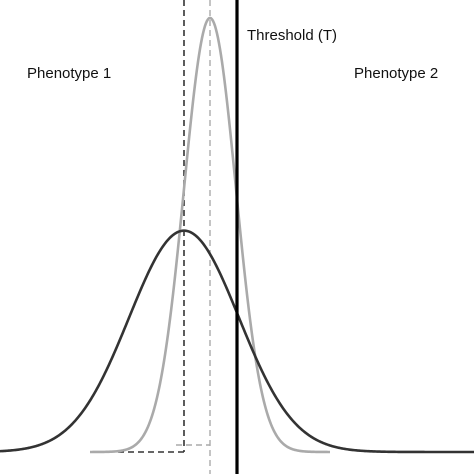  Describe the element at coordinates (292, 35) in the screenshot. I see `threshold-label: Threshold (T)` at that location.